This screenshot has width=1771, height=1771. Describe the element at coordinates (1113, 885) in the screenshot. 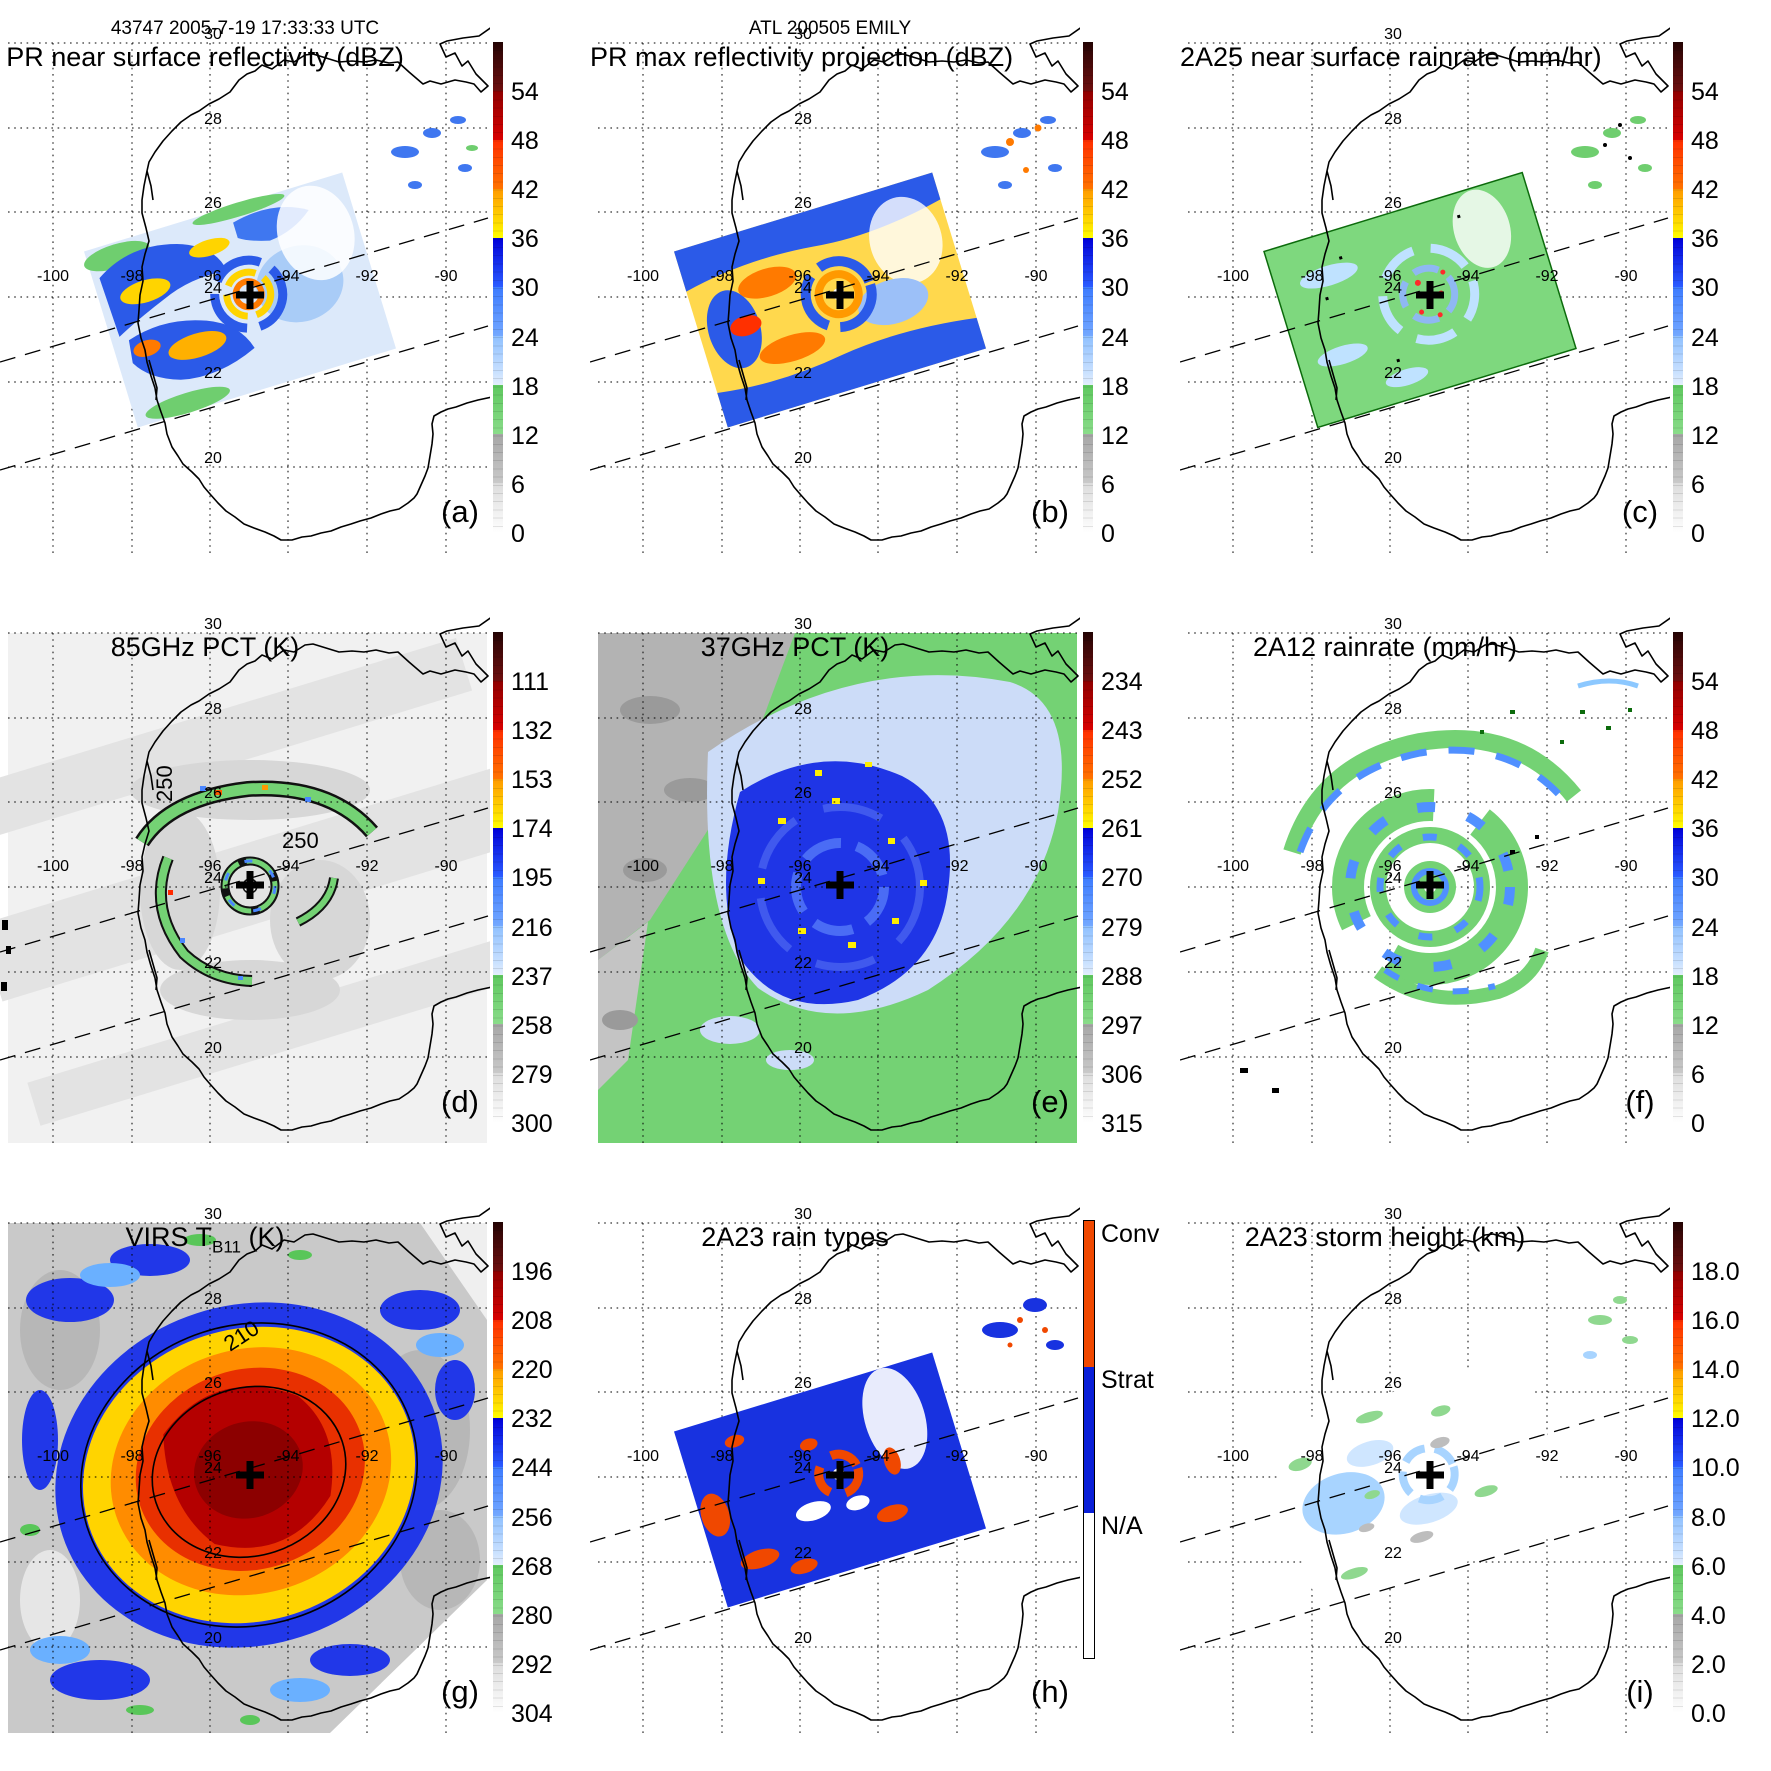

I see `colorbar: 234 243 252 261 270 279 288 297 306 315` at that location.